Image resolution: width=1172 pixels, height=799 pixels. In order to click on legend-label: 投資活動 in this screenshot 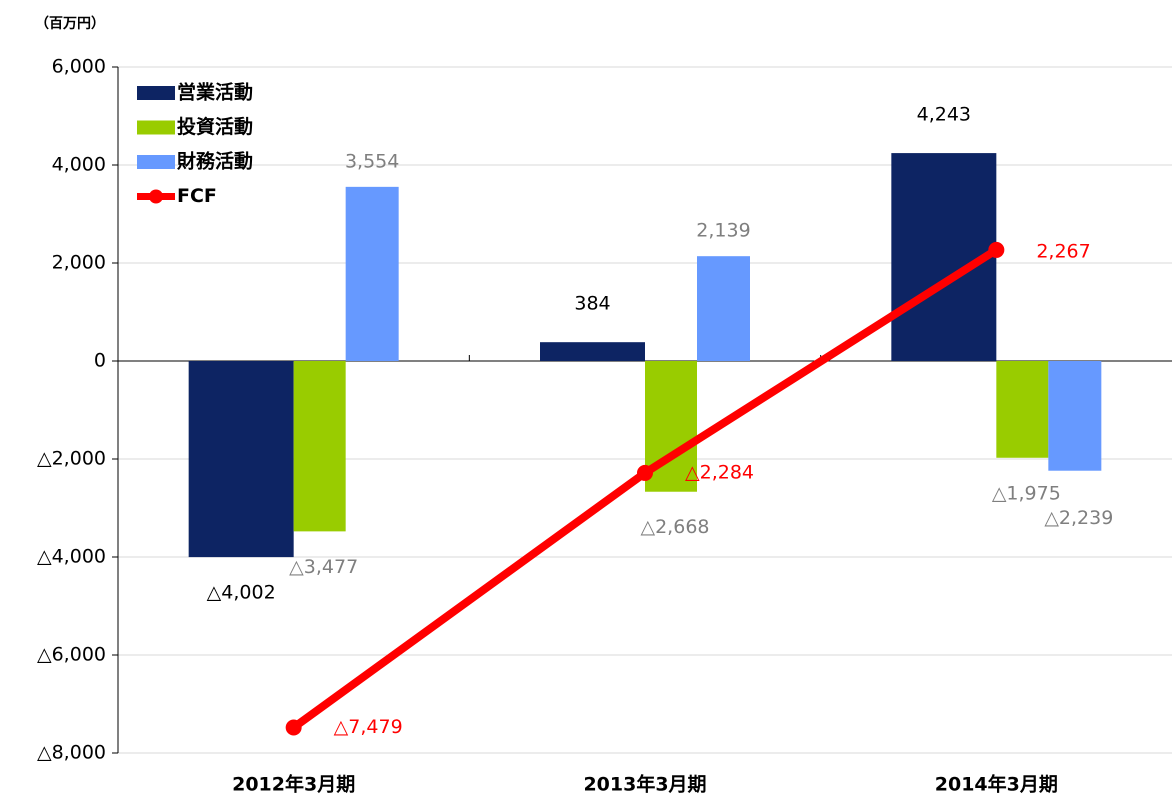, I will do `click(215, 126)`.